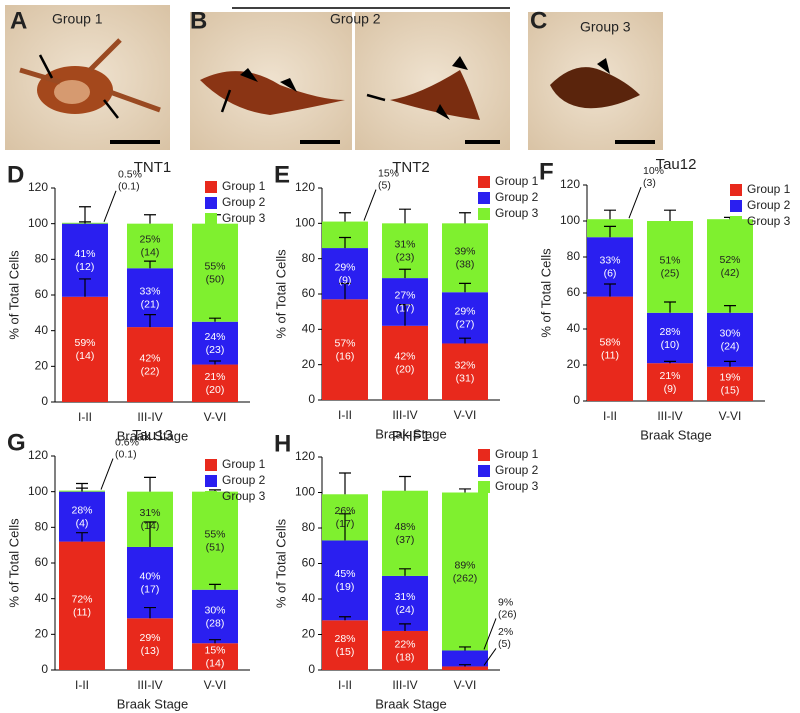 This screenshot has height=713, width=800. Describe the element at coordinates (507, 614) in the screenshot. I see `count-label: (26)` at that location.